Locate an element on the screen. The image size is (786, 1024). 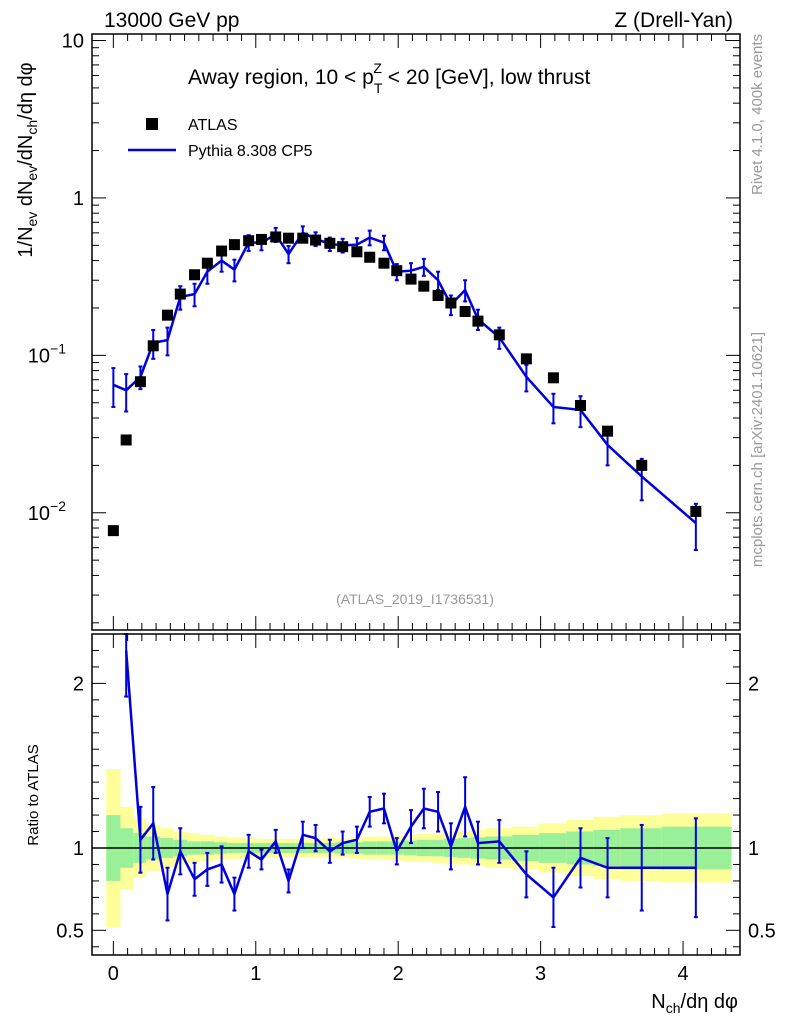
x-tick-label: 3 is located at coordinates (540, 974).